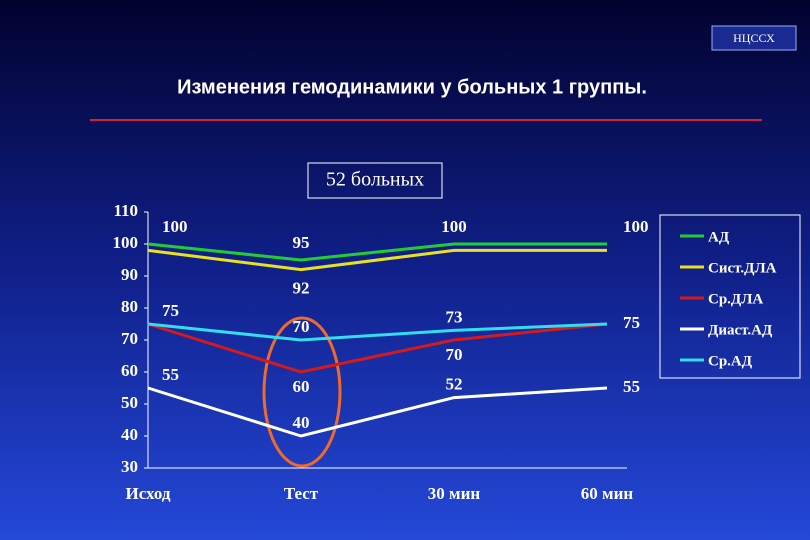 This screenshot has height=540, width=810. I want to click on y-tick-label: 80, so click(129, 306).